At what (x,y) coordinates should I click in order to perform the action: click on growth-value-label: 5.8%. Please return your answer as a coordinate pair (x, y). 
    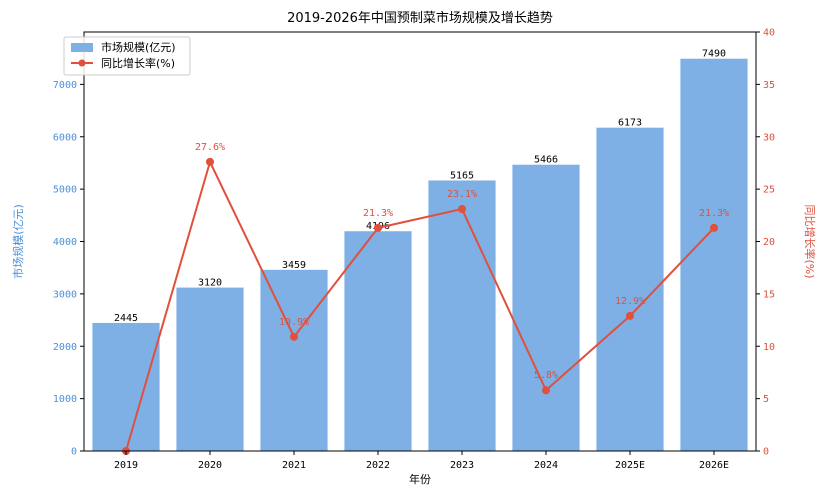
    Looking at the image, I should click on (546, 375).